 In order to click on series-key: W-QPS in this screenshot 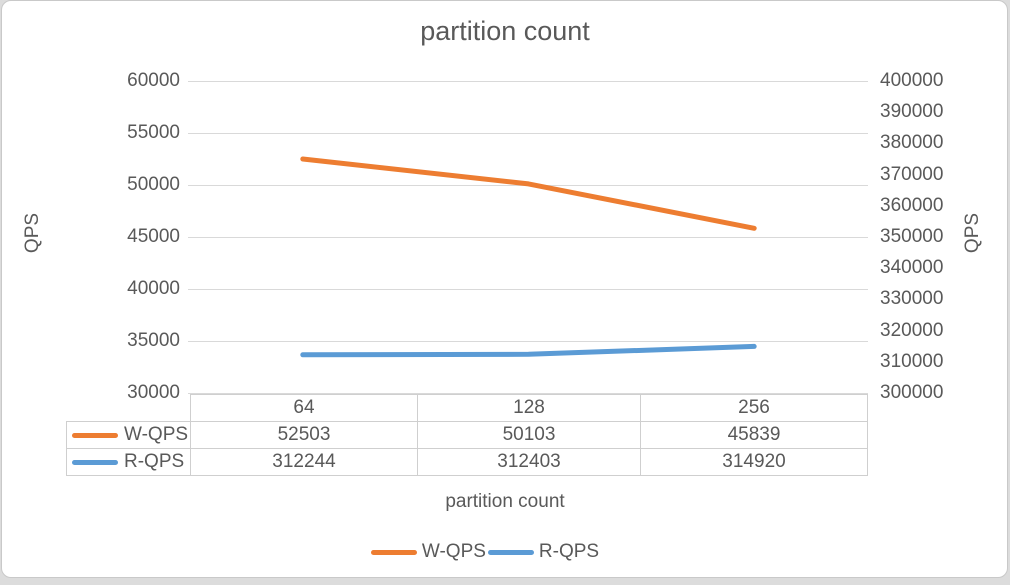, I will do `click(128, 435)`.